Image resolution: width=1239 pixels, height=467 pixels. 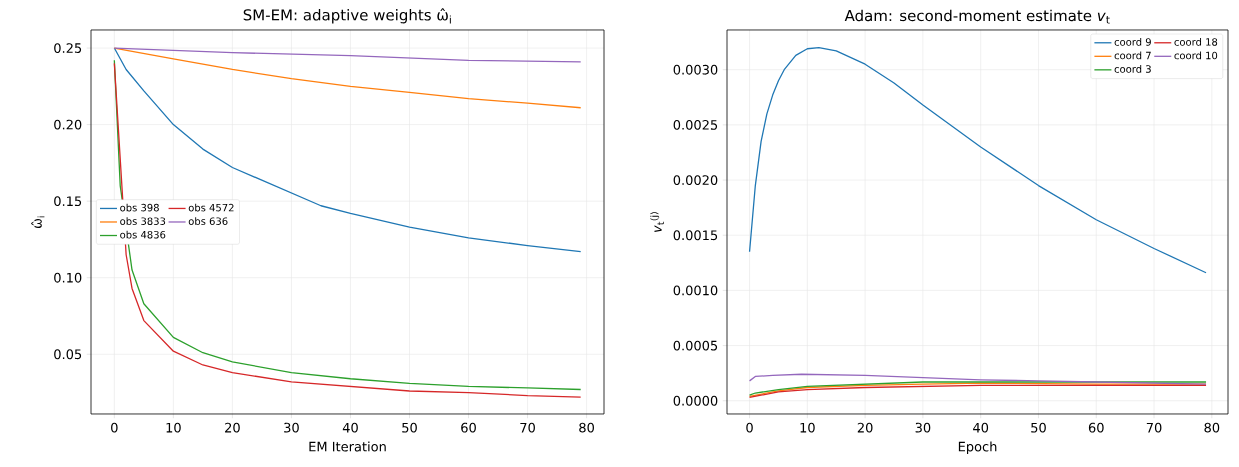 I want to click on y-axis-title: v$_{t}$(j), so click(x=657, y=222).